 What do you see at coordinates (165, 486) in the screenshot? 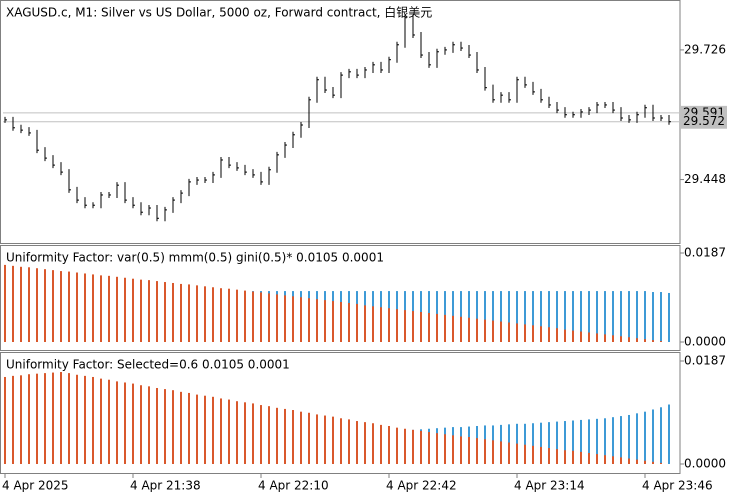
I see `x-tick-label: 4 Apr 21:38` at bounding box center [165, 486].